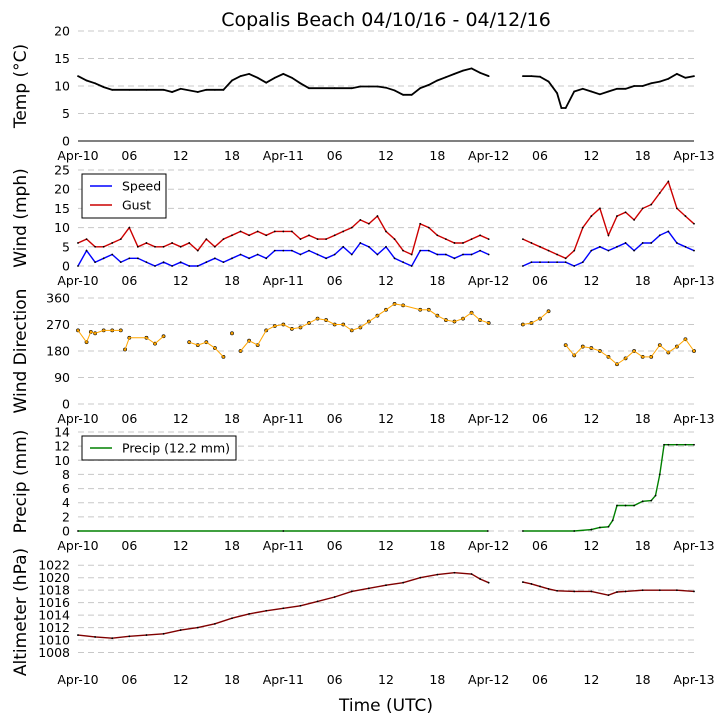 This screenshot has width=725, height=725. I want to click on legend-label: Precip (12.2 mm), so click(176, 448).